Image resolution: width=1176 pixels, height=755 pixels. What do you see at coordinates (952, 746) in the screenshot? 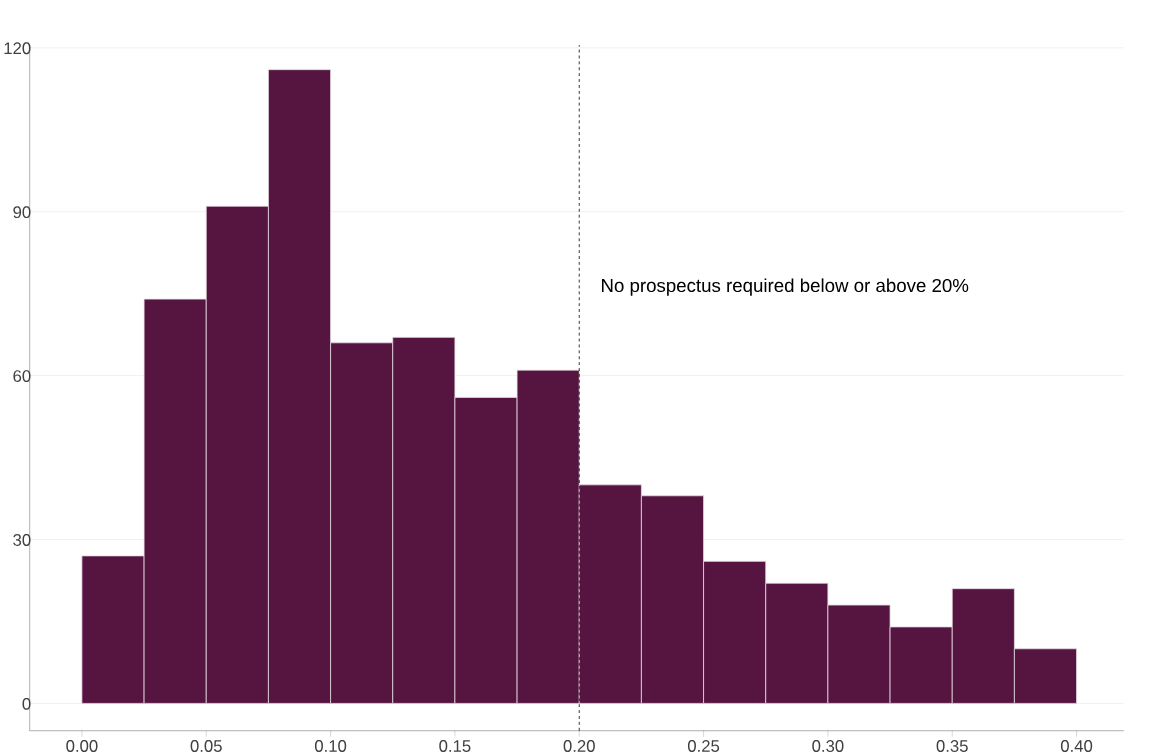
I see `x-tick-label: 0.35` at bounding box center [952, 746].